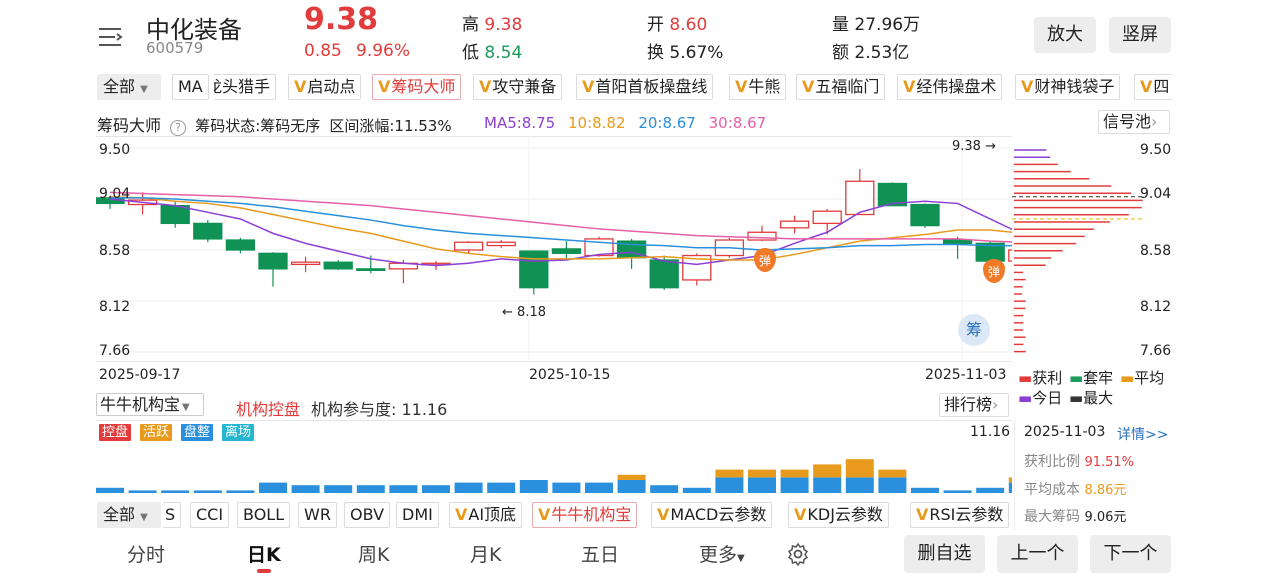  I want to click on zoom-button: 放大, so click(1065, 35).